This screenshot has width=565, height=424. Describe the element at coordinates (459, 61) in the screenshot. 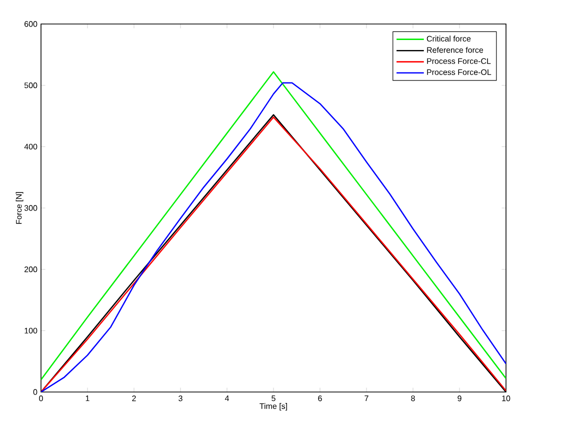

I see `legend-label: Process Force-CL` at that location.